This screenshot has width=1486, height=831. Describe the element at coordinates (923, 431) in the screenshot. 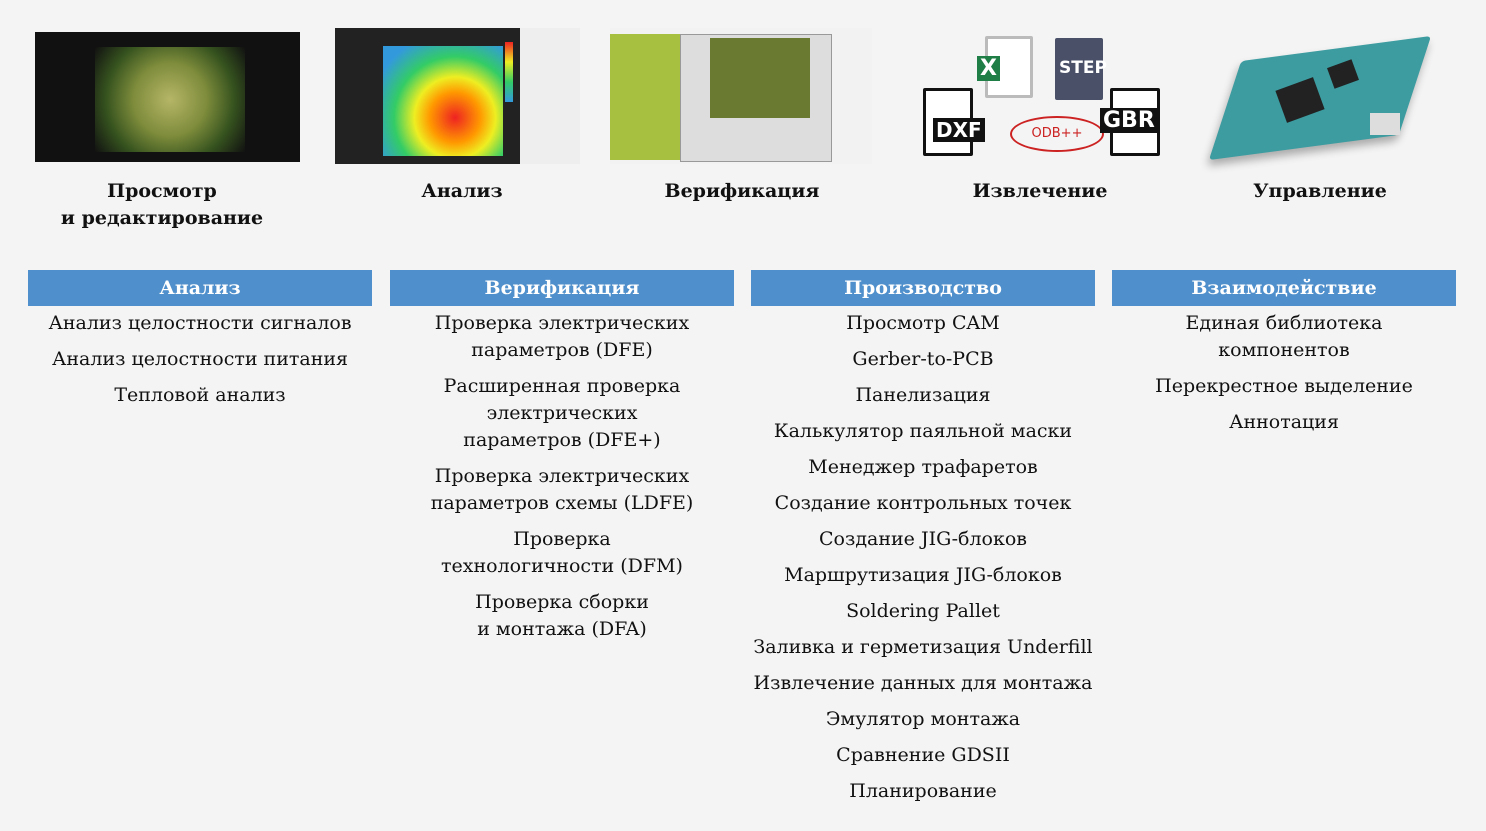

I see `list-item: Калькулятор паяльной маски` at that location.